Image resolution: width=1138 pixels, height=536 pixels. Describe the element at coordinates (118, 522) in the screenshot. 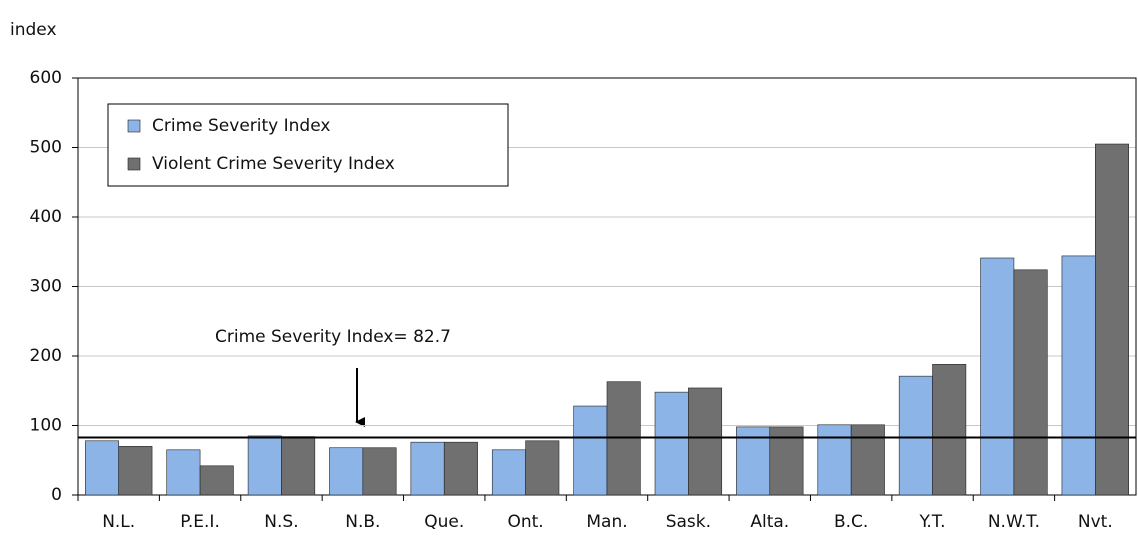

I see `x-tick-label: N.L.` at that location.